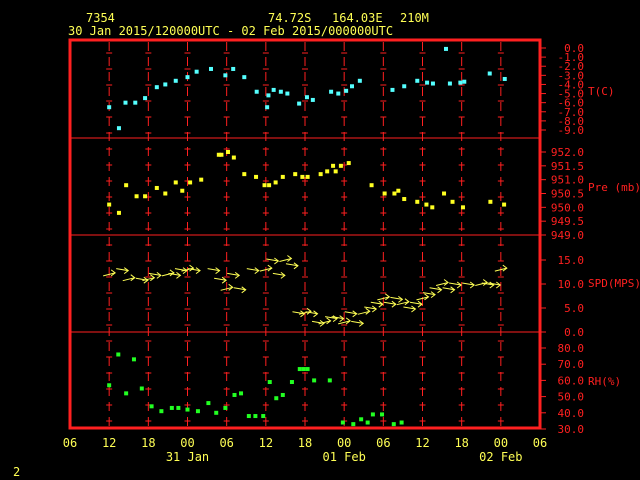  What do you see at coordinates (571, 84) in the screenshot?
I see `y-tick-label: -4.0` at bounding box center [571, 84].